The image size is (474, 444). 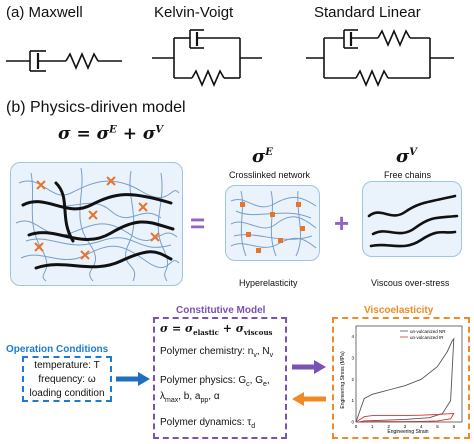 What do you see at coordinates (352, 422) in the screenshot?
I see `y-tick-label: 0` at bounding box center [352, 422].